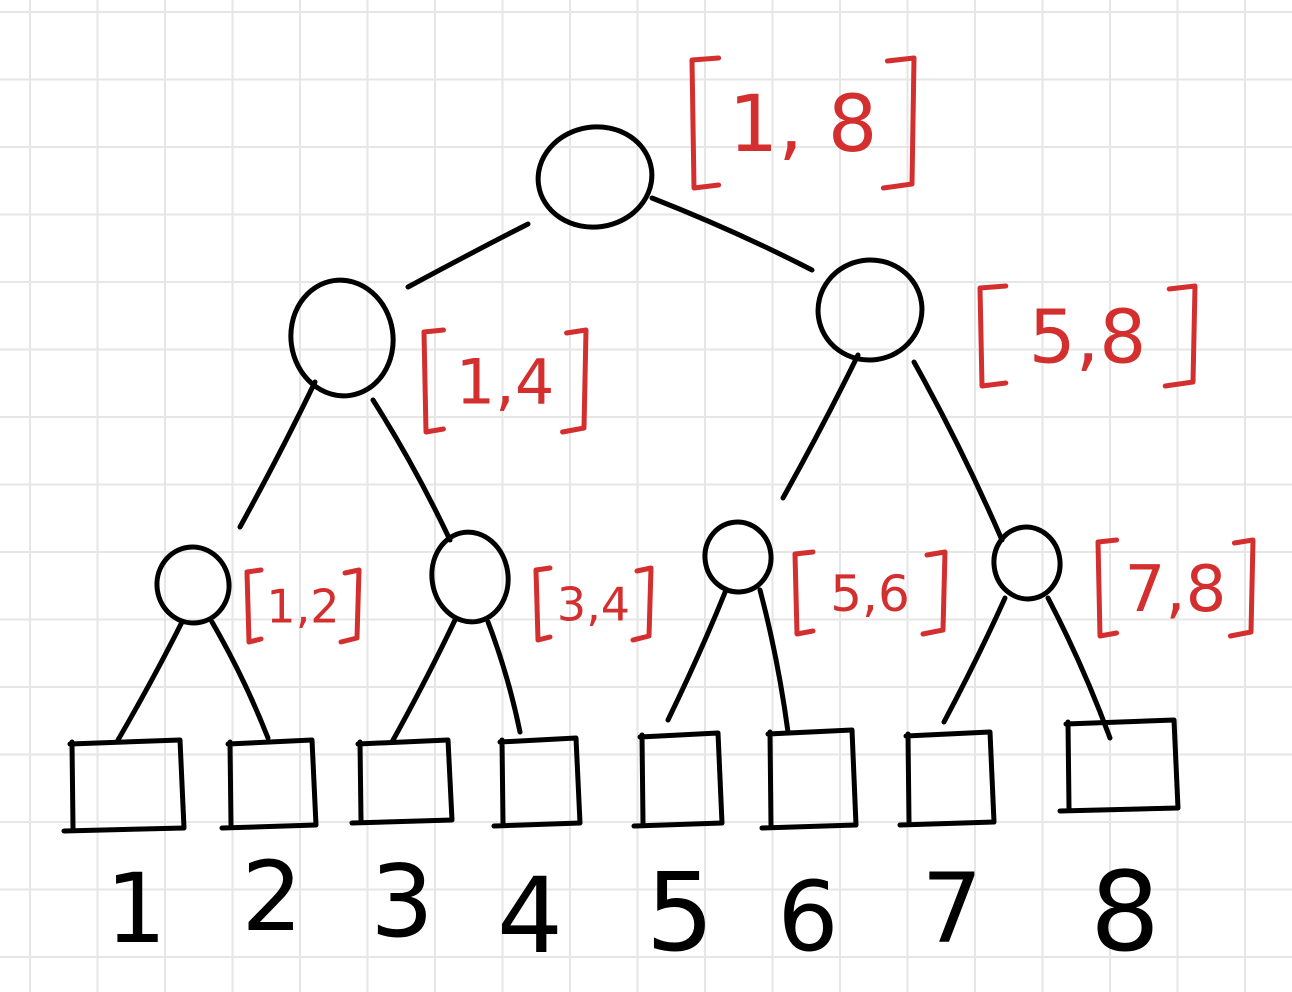 The image size is (1292, 992). What do you see at coordinates (530, 916) in the screenshot?
I see `leaf-number-4: 4` at bounding box center [530, 916].